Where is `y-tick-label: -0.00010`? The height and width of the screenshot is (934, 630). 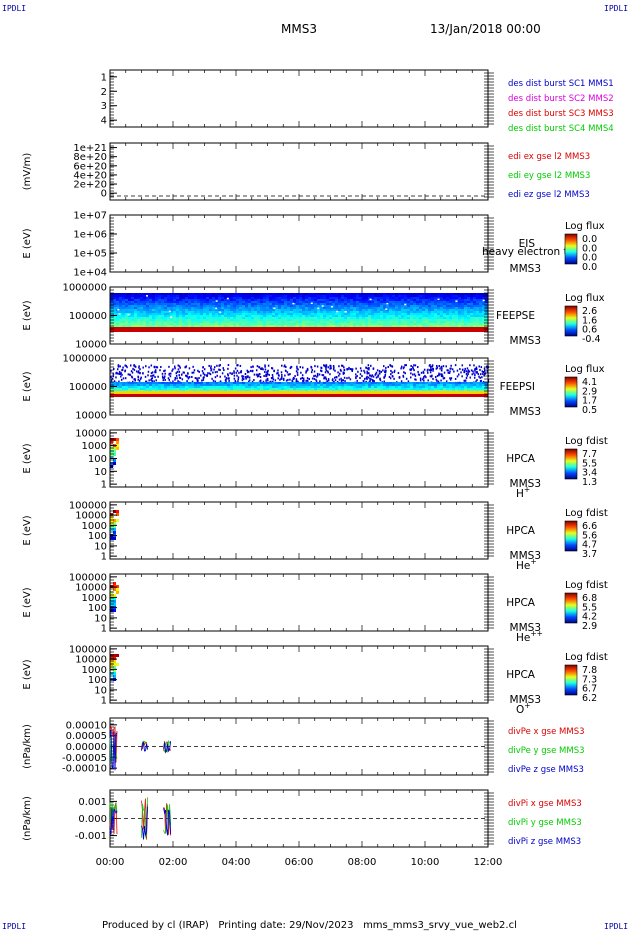 y-tick-label: -0.00010 is located at coordinates (84, 769).